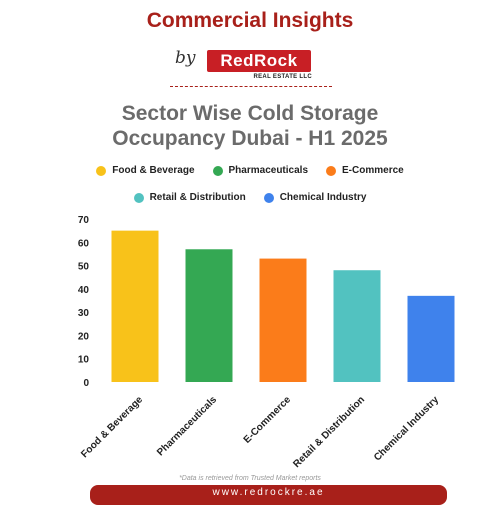 Image resolution: width=500 pixels, height=505 pixels. Describe the element at coordinates (329, 432) in the screenshot. I see `x-tick-label: Retail & Distribution` at that location.